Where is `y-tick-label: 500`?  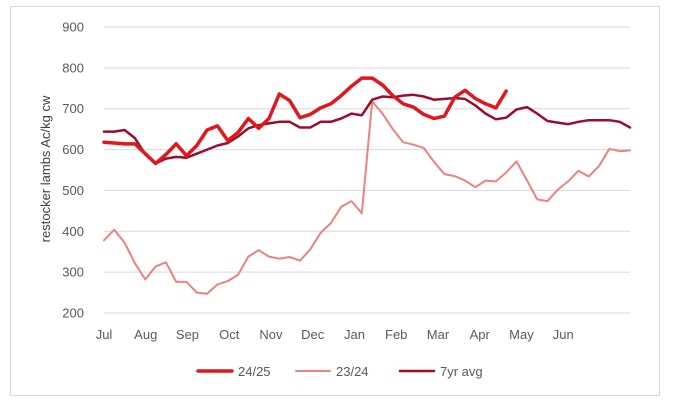
y-tick-label: 500 is located at coordinates (73, 190).